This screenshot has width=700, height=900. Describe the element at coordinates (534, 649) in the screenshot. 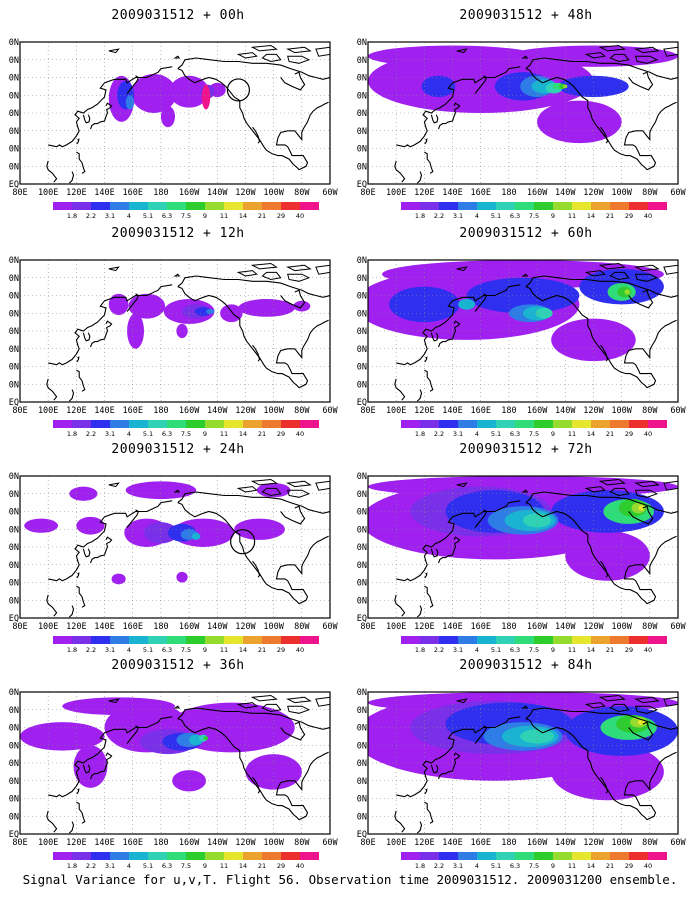

I see `colorbar-label: 7.5` at that location.